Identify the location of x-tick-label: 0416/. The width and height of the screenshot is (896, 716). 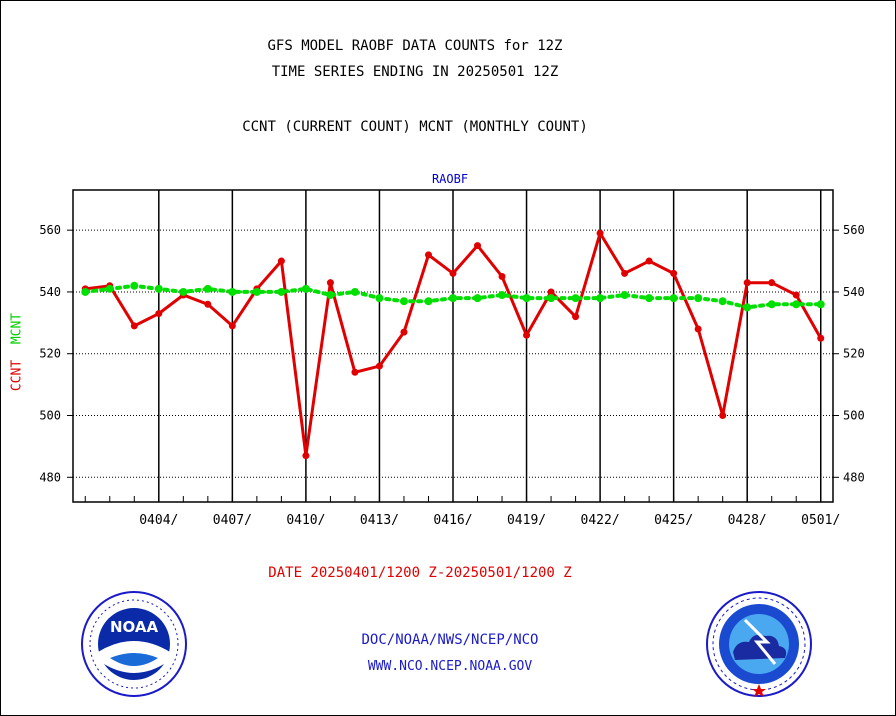
(452, 520).